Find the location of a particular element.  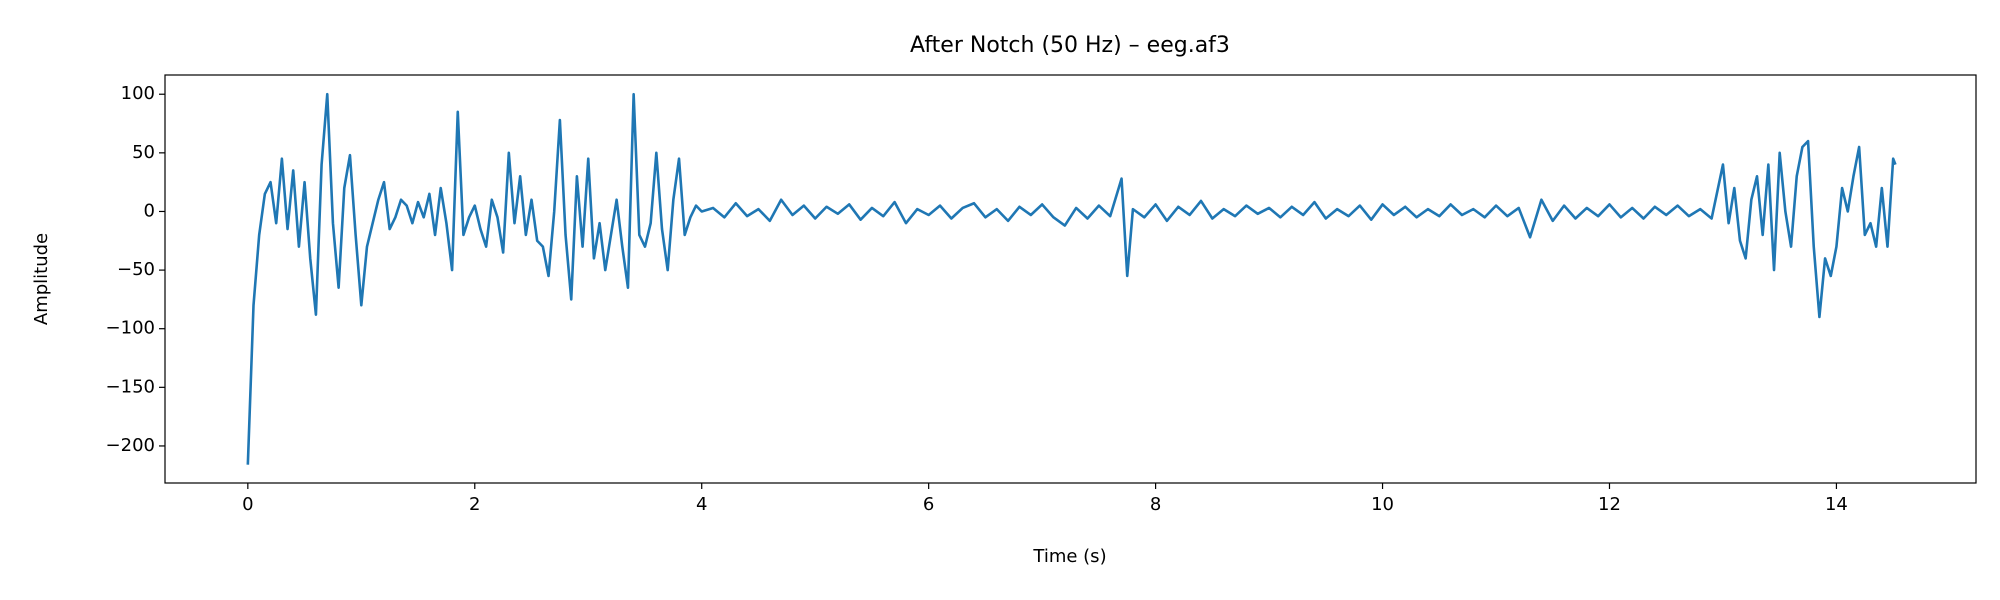

x-tick-label: 14 is located at coordinates (1836, 504).